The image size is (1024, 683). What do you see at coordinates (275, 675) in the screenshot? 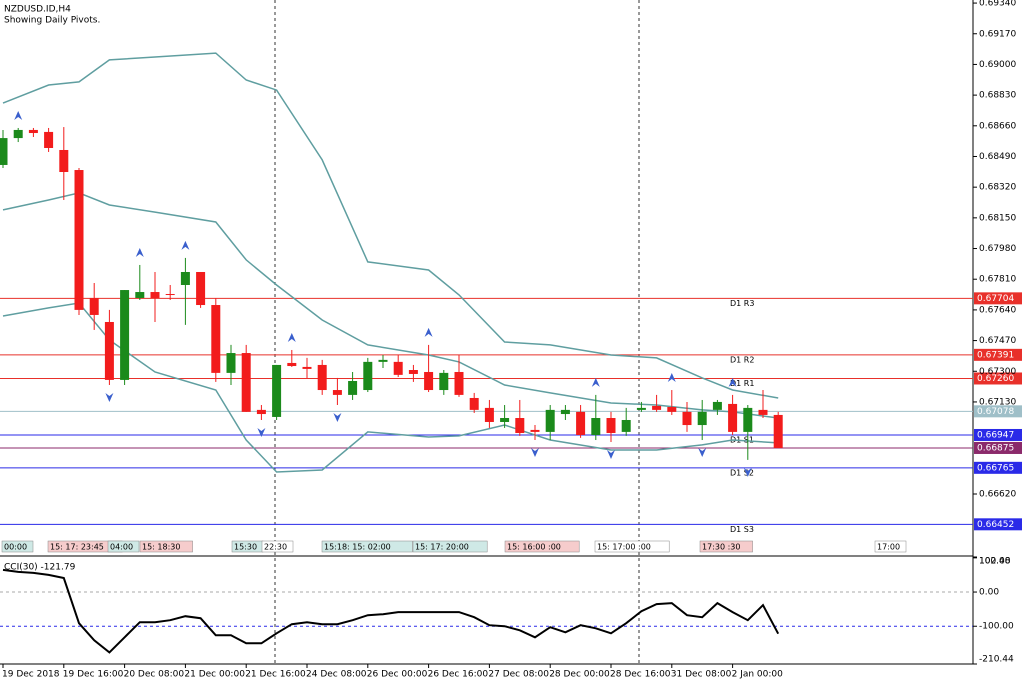
I see `x-tick-label: 21 Dec 16:00` at bounding box center [275, 675].